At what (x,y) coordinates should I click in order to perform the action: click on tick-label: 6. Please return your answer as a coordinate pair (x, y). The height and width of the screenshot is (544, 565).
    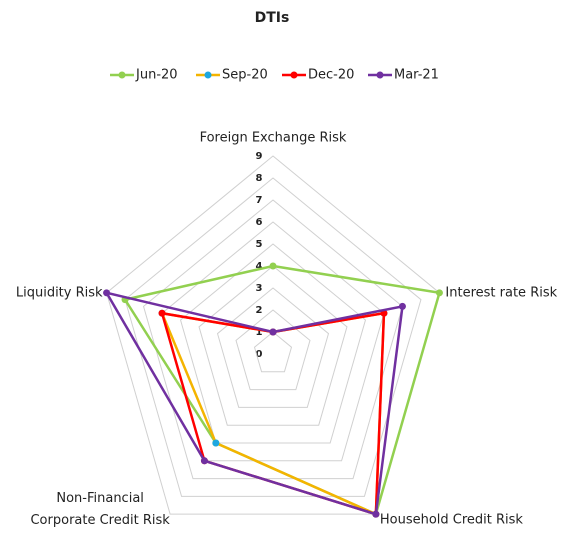
    Looking at the image, I should click on (259, 222).